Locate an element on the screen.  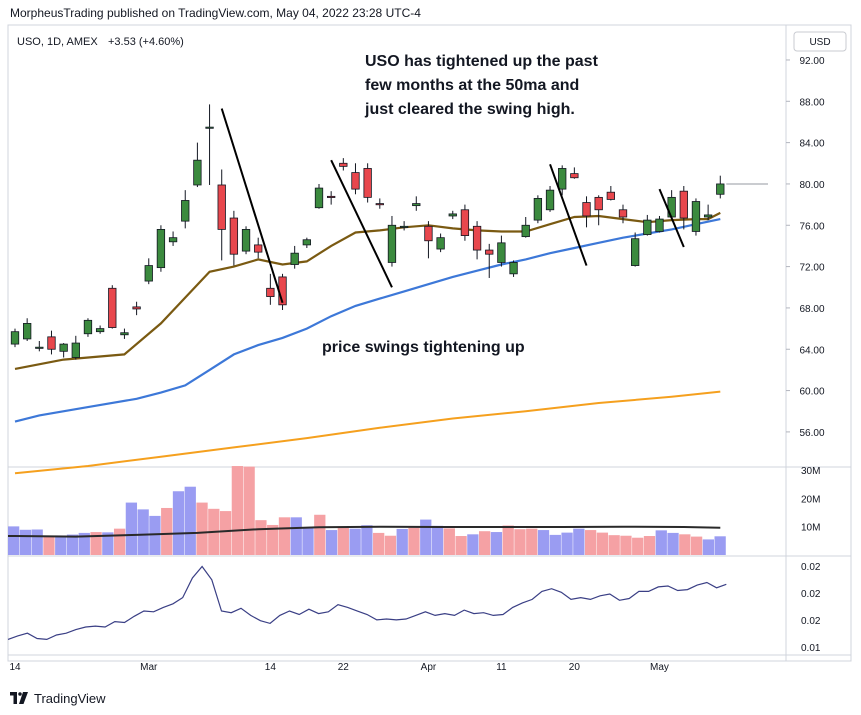
tradingview-logo-icon is located at coordinates (19, 698).